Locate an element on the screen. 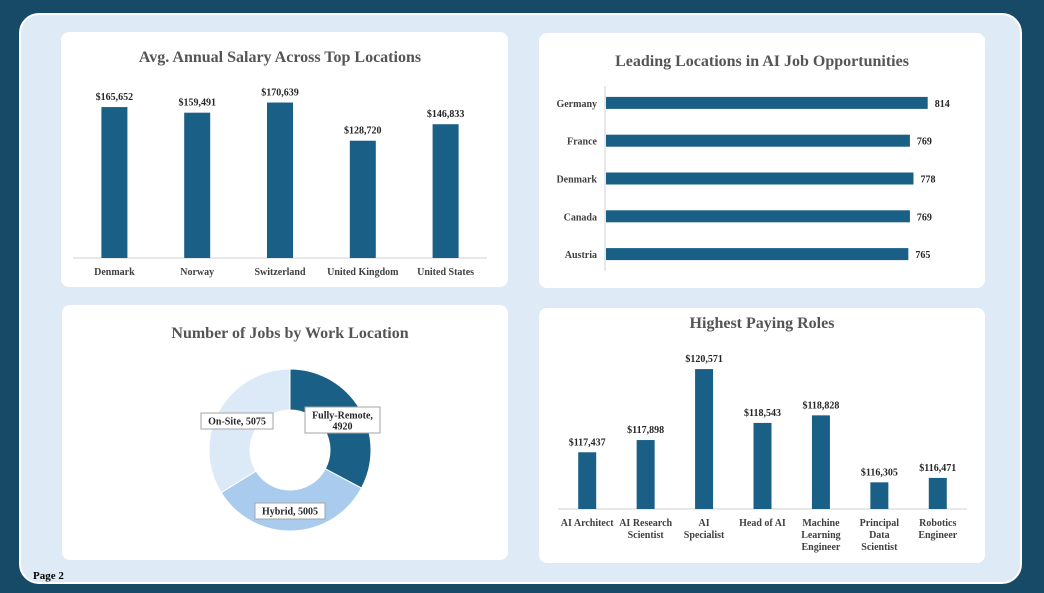 The image size is (1044, 593). x-tick-label: AI Research Scientist is located at coordinates (645, 529).